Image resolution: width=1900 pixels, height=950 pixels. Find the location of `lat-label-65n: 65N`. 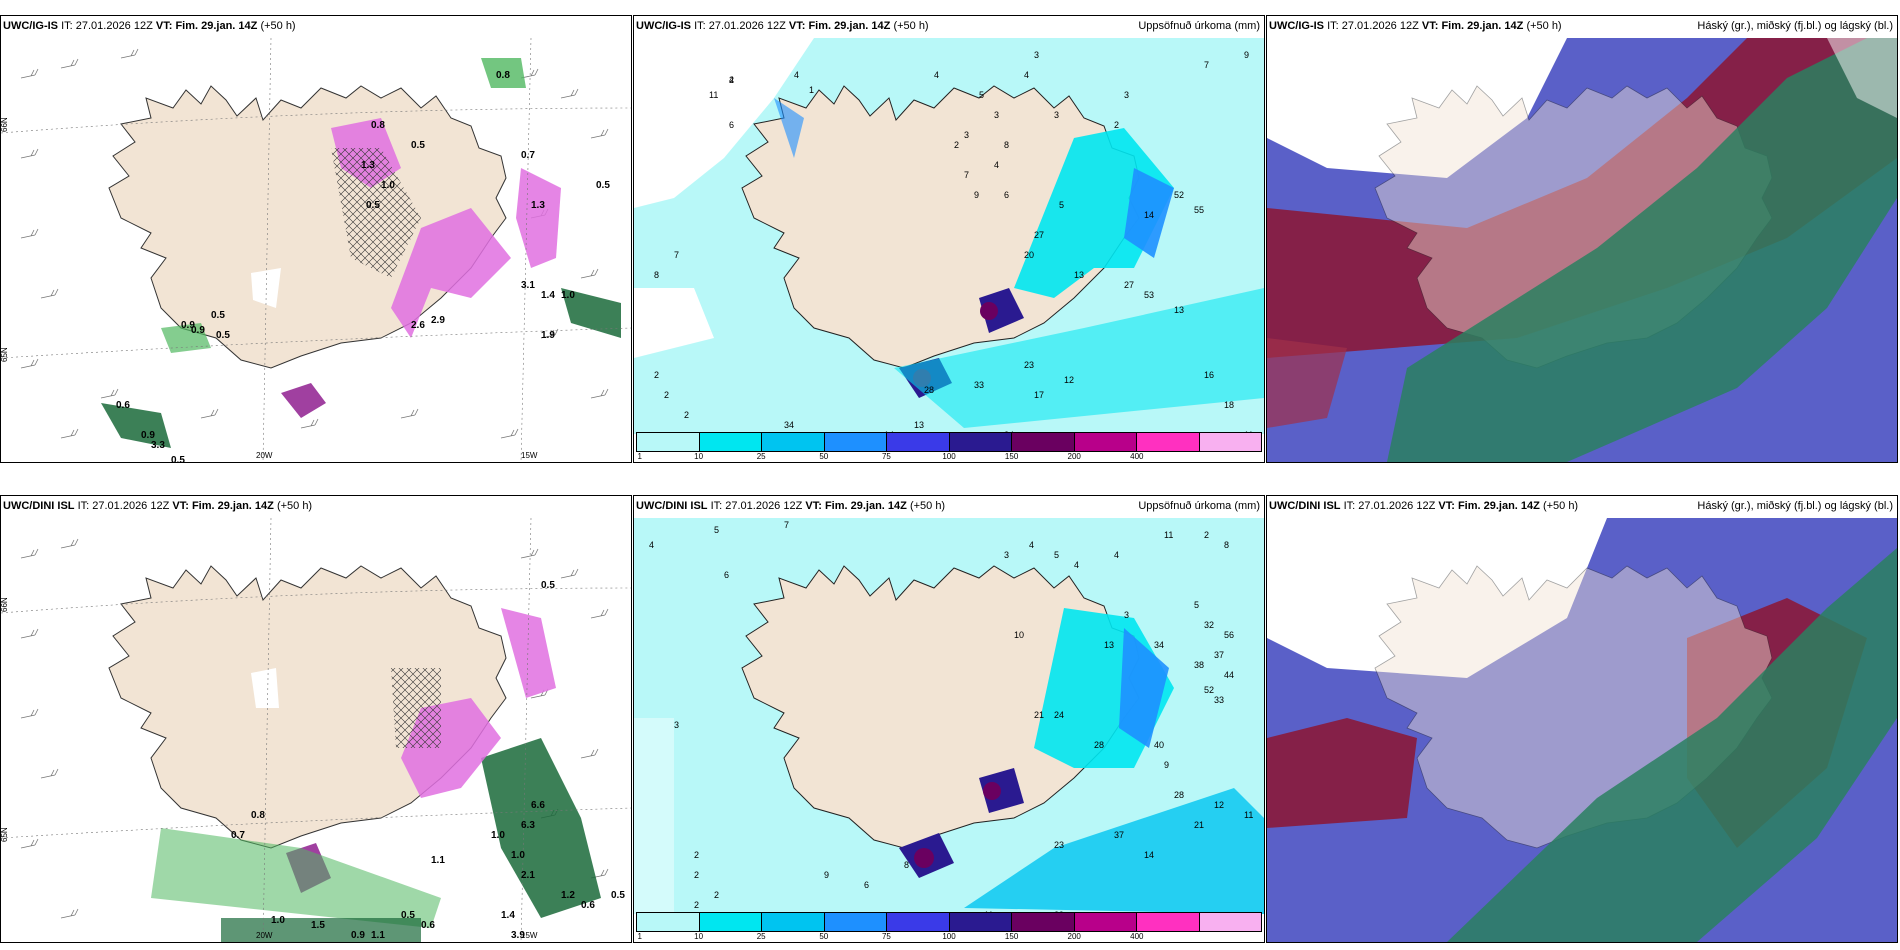

lat-label-65n: 65N is located at coordinates (5, 354).